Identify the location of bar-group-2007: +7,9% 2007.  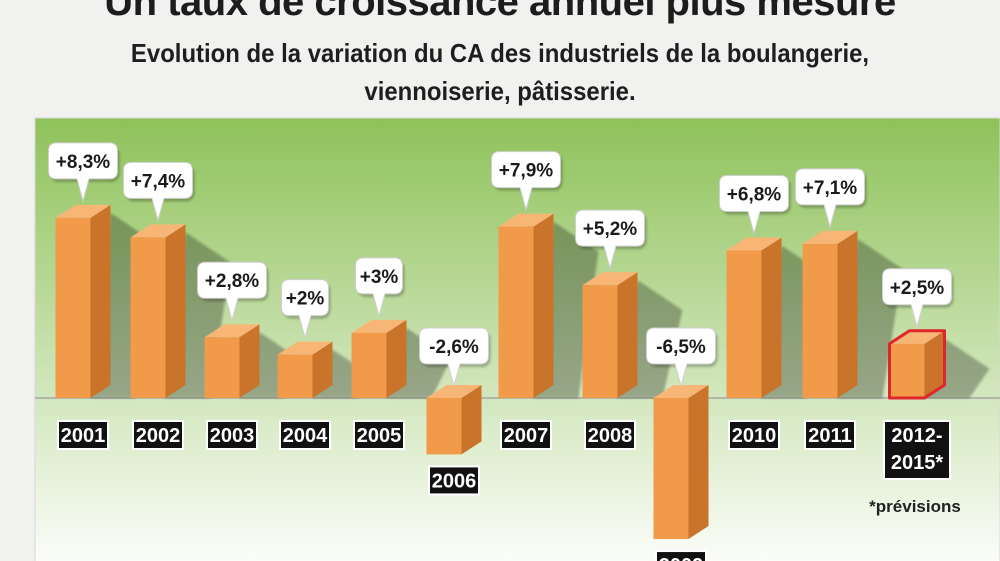
(545, 300).